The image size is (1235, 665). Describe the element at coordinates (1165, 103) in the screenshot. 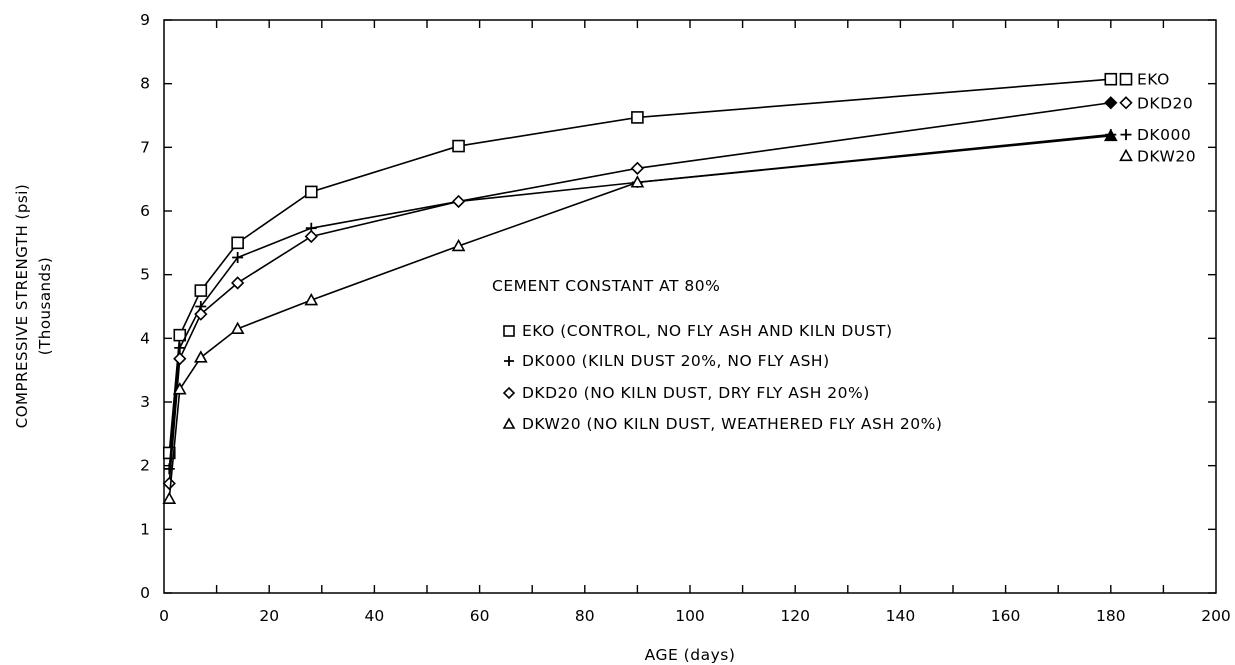

I see `end-label-text: DKD20` at that location.